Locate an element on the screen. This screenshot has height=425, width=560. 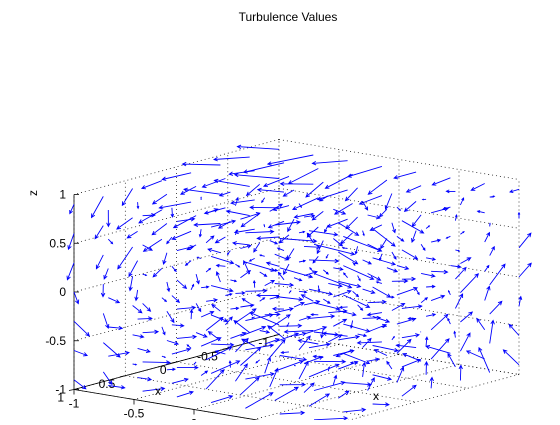
x-axis-label-left: x is located at coordinates (158, 391).